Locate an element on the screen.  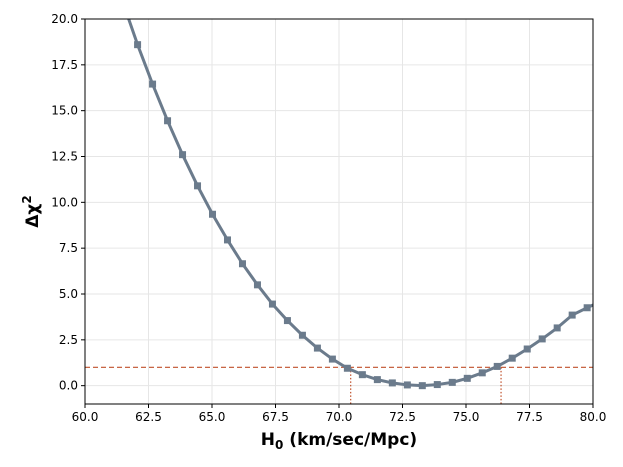
y-tick-label: 5.0 is located at coordinates (68, 294).